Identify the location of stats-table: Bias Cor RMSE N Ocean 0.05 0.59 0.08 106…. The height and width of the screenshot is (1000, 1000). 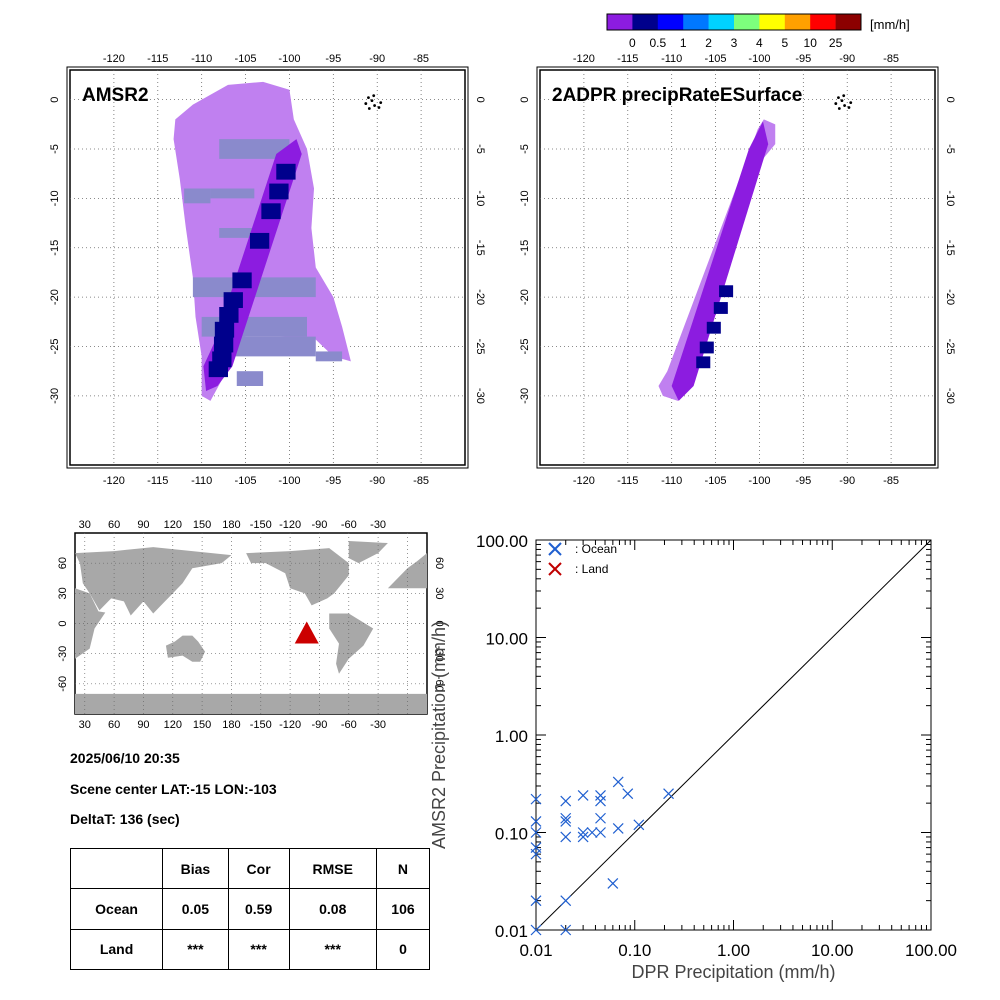
(250, 909).